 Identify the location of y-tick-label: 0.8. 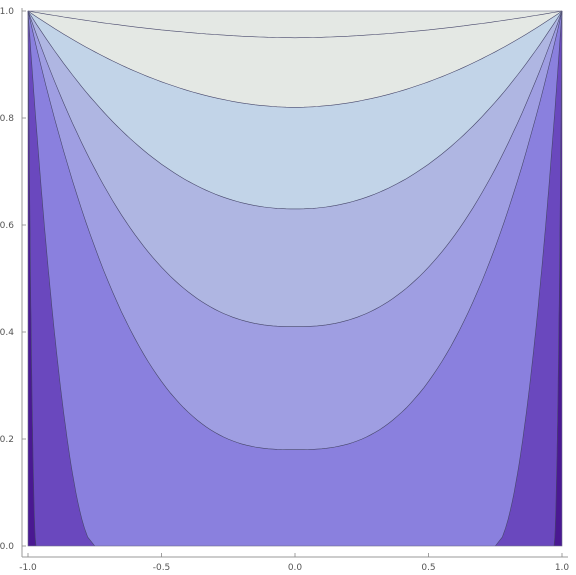
(7, 119).